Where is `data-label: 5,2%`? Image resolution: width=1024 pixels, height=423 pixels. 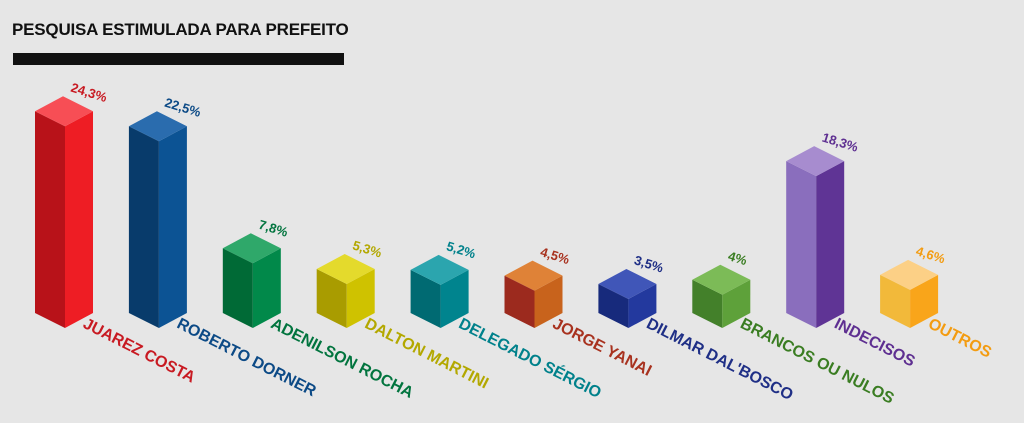 data-label: 5,2% is located at coordinates (461, 249).